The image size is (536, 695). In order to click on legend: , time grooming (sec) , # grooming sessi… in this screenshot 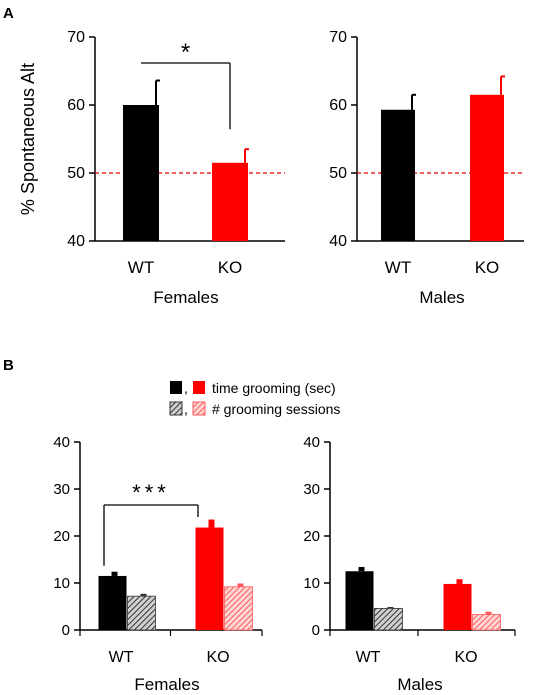, I will do `click(254, 398)`.